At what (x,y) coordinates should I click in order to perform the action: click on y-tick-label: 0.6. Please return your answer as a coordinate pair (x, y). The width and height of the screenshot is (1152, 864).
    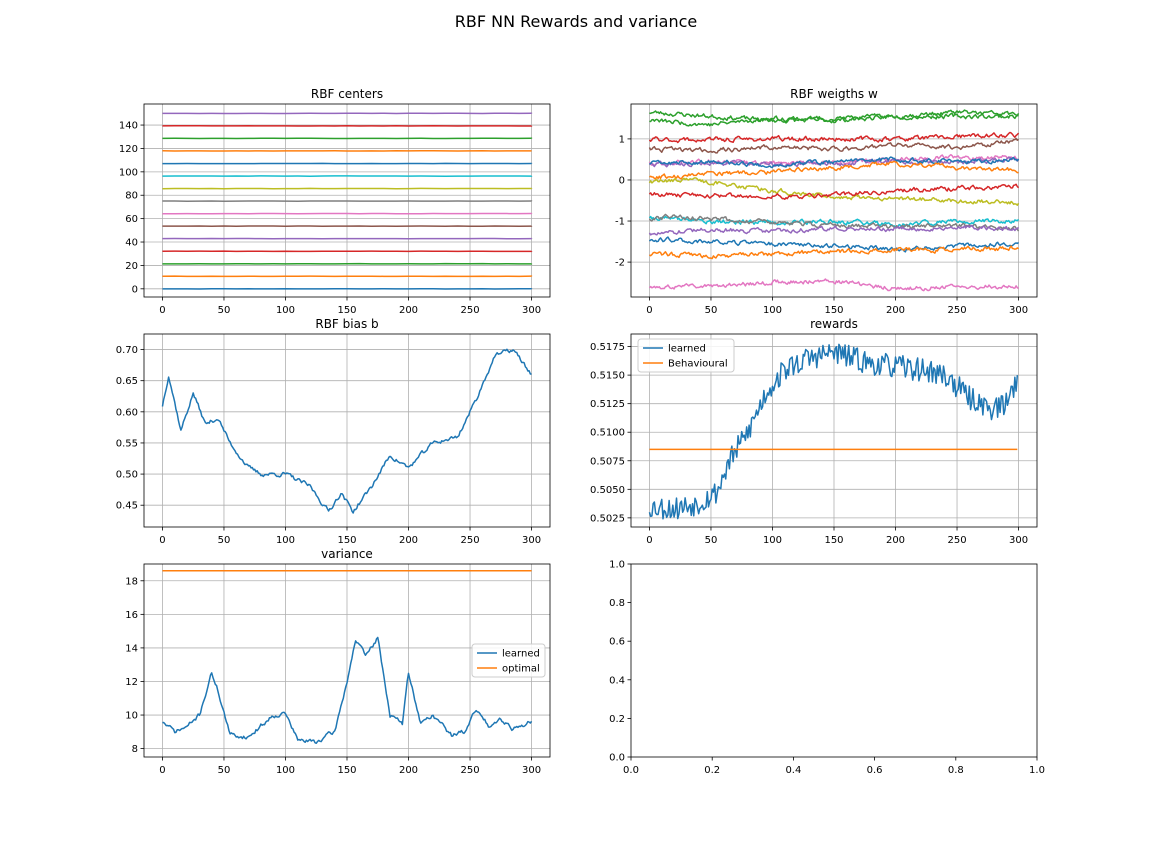
    Looking at the image, I should click on (617, 642).